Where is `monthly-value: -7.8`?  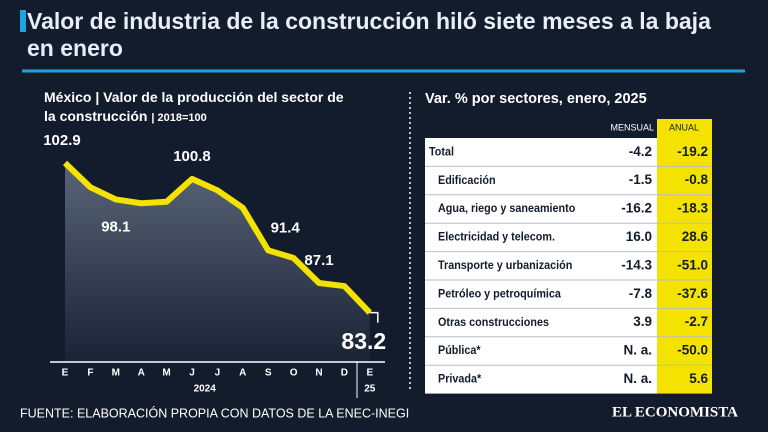 monthly-value: -7.8 is located at coordinates (641, 293).